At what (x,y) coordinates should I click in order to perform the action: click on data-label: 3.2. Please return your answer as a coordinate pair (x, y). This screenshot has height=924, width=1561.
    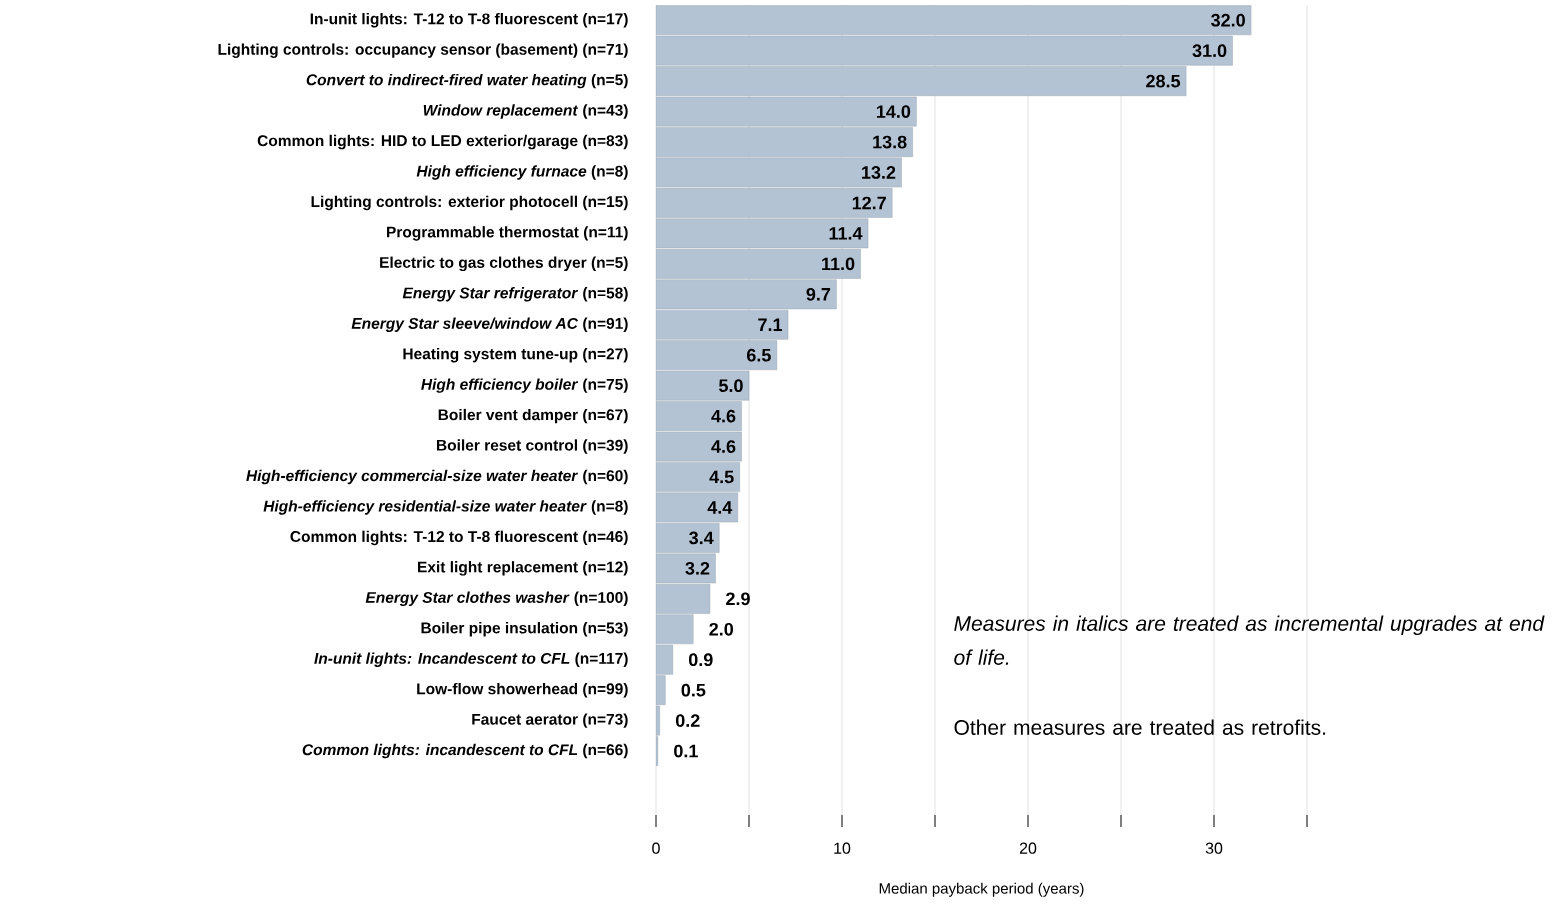
    Looking at the image, I should click on (697, 568).